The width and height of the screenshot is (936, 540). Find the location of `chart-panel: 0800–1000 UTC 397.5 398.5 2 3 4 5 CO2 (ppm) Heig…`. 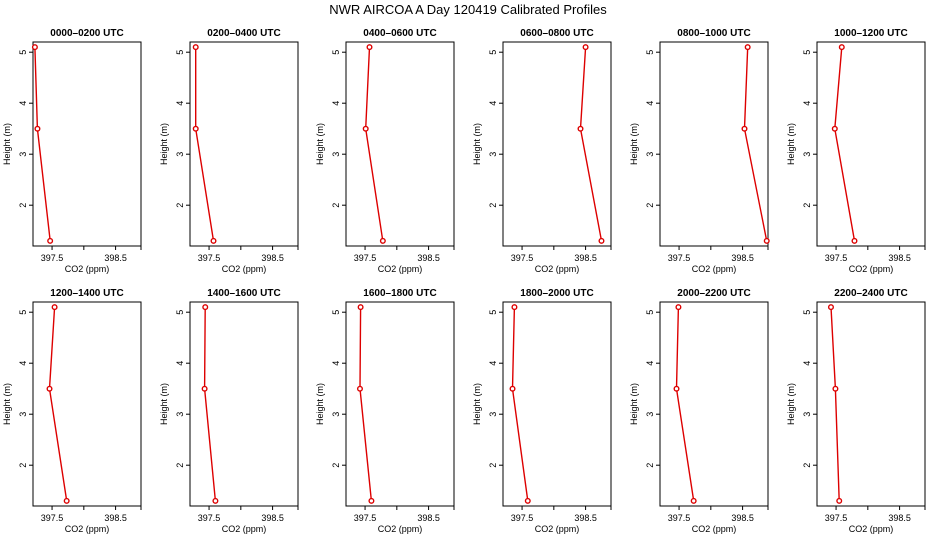

chart-panel: 0800–1000 UTC 397.5 398.5 2 3 4 5 CO2 (ppm) Heig… is located at coordinates (699, 151).